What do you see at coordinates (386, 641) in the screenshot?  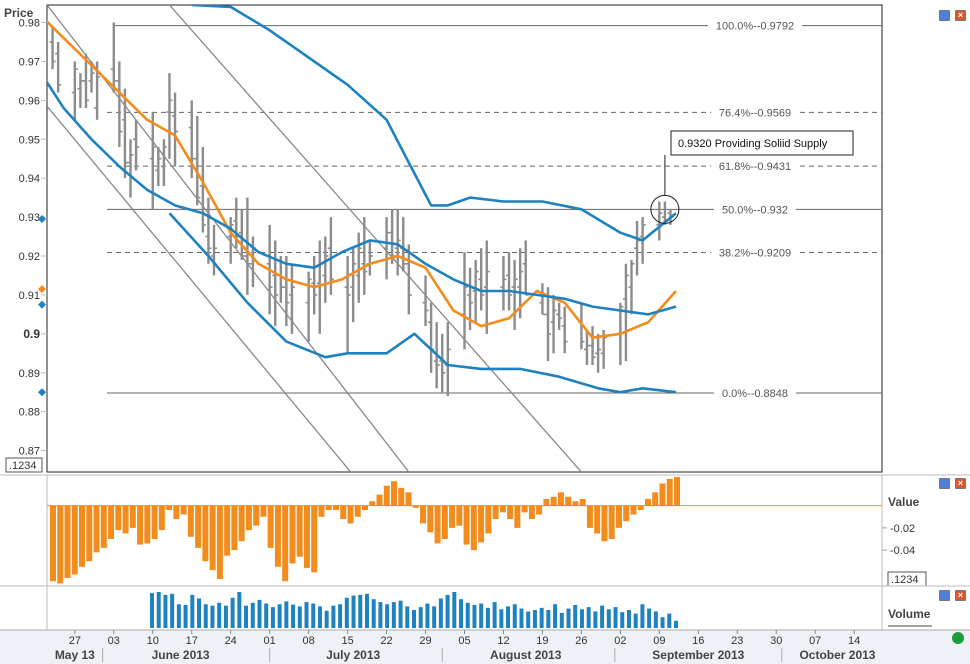 I see `x-tick-label: 22` at bounding box center [386, 641].